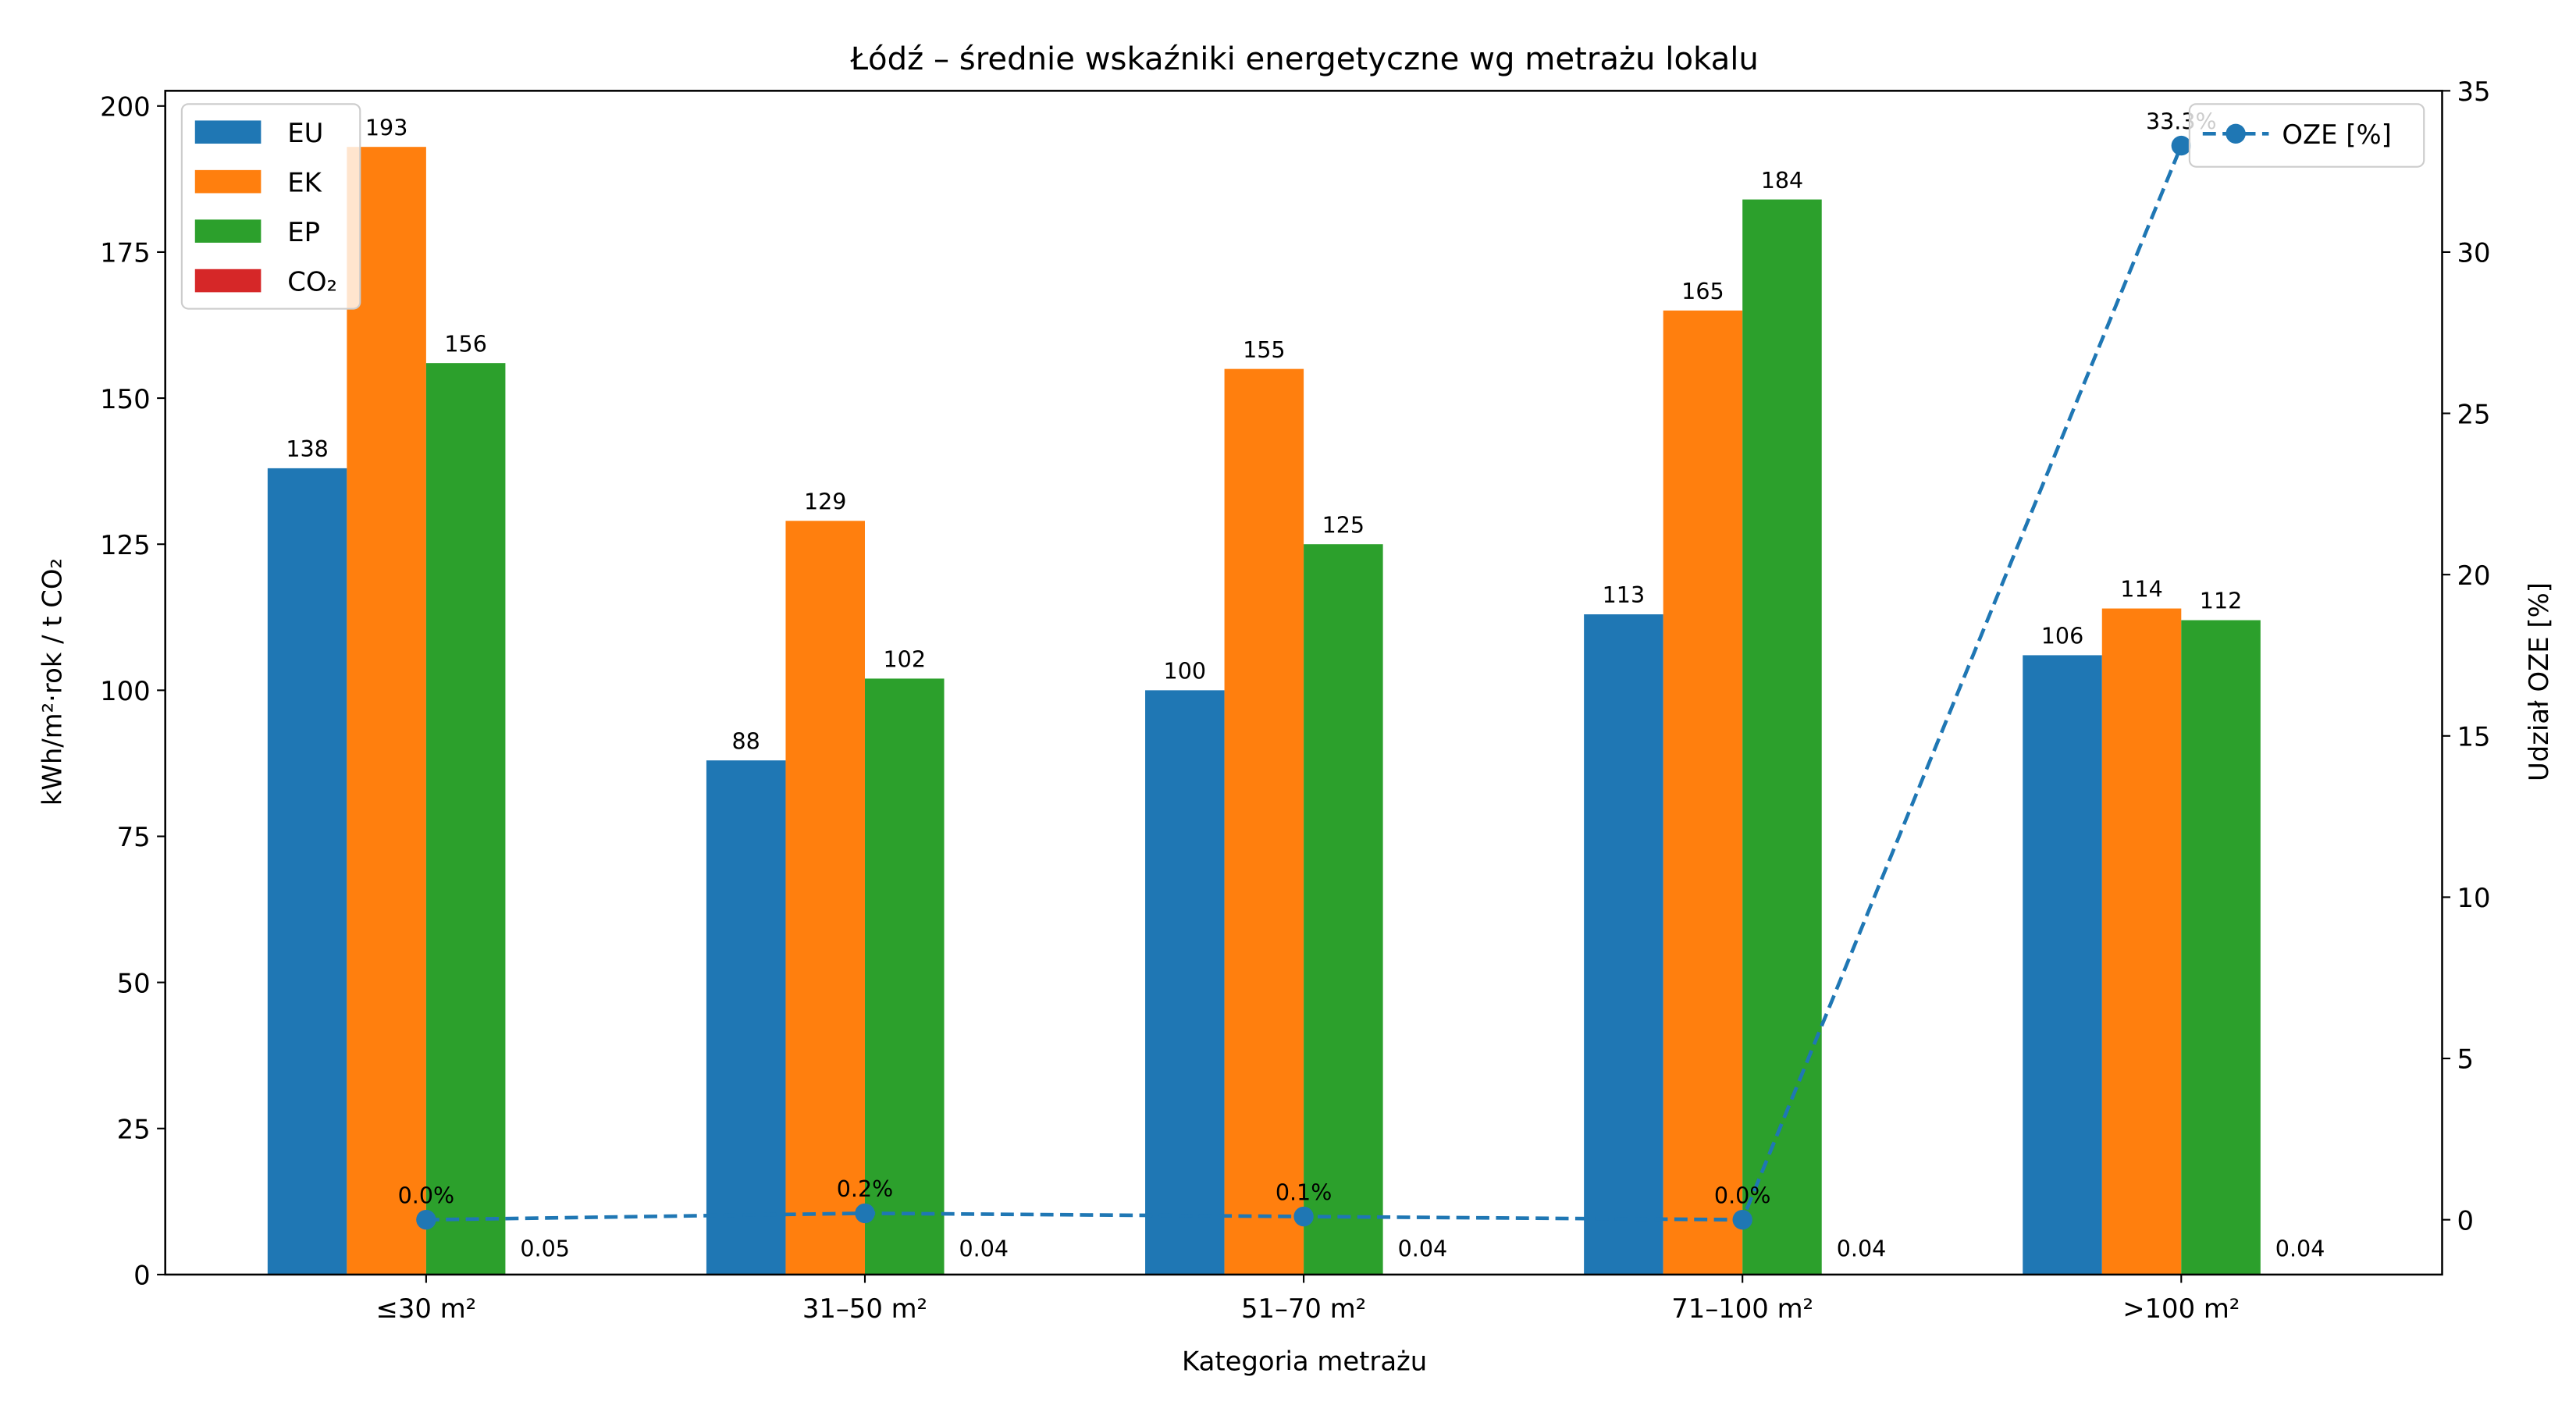 This screenshot has height=1405, width=2576. Describe the element at coordinates (125, 691) in the screenshot. I see `y-tick-label: 100` at that location.